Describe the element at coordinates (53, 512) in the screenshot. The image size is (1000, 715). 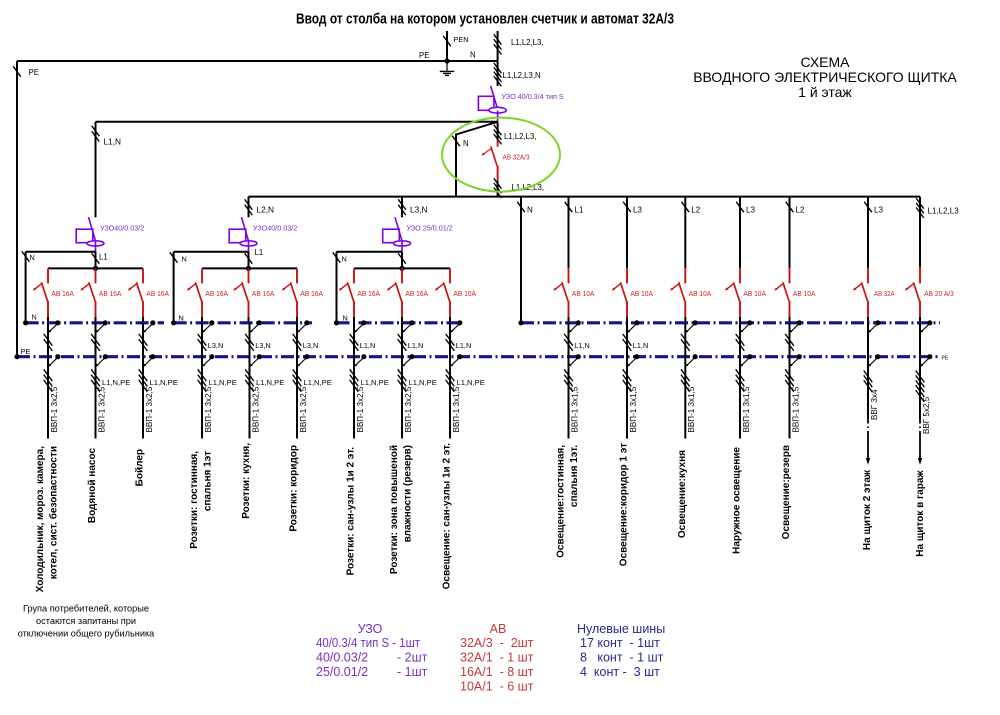
I see `svg-text: котел, сист. безопастности` at that location.